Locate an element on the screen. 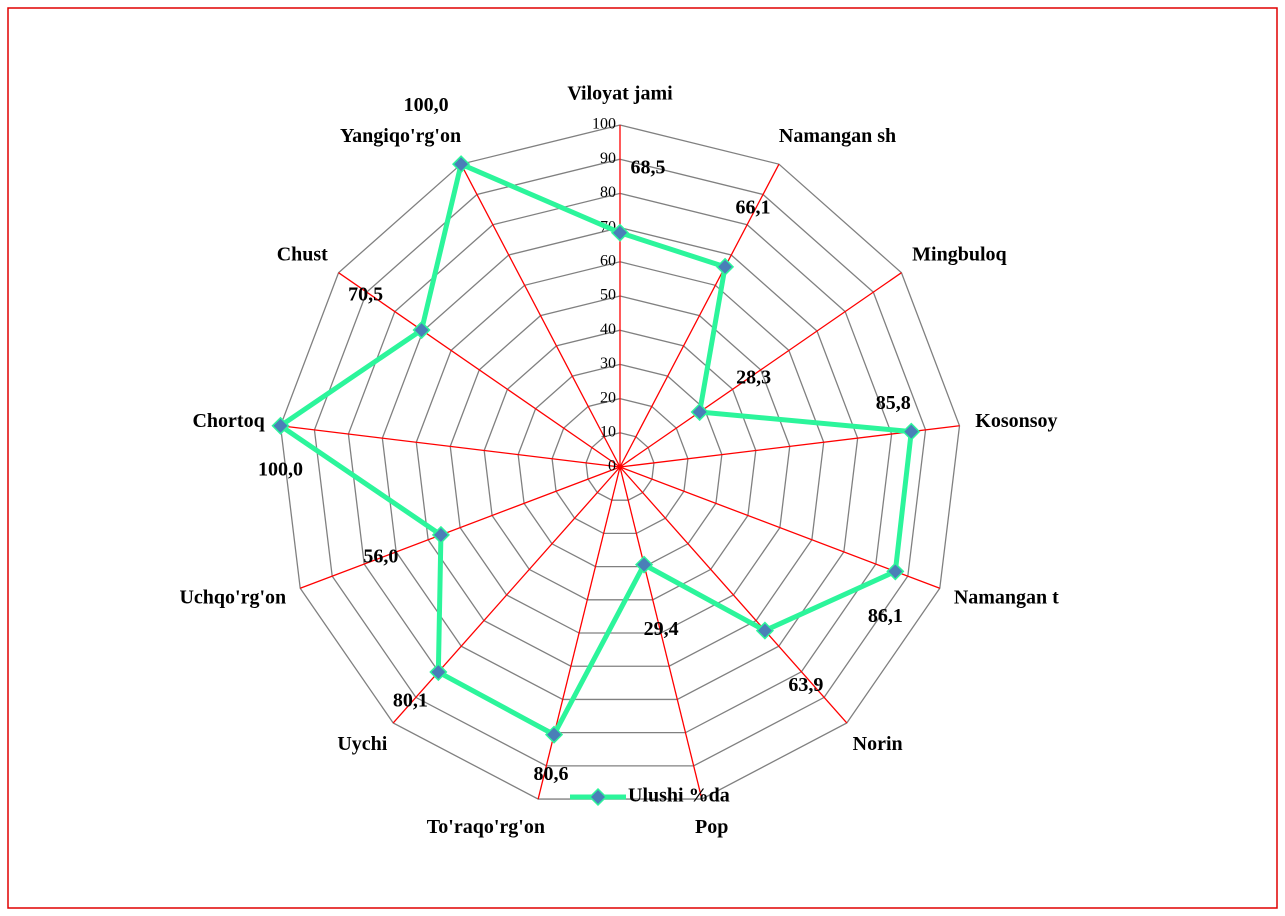 This screenshot has height=916, width=1285. legend-marker is located at coordinates (598, 797).